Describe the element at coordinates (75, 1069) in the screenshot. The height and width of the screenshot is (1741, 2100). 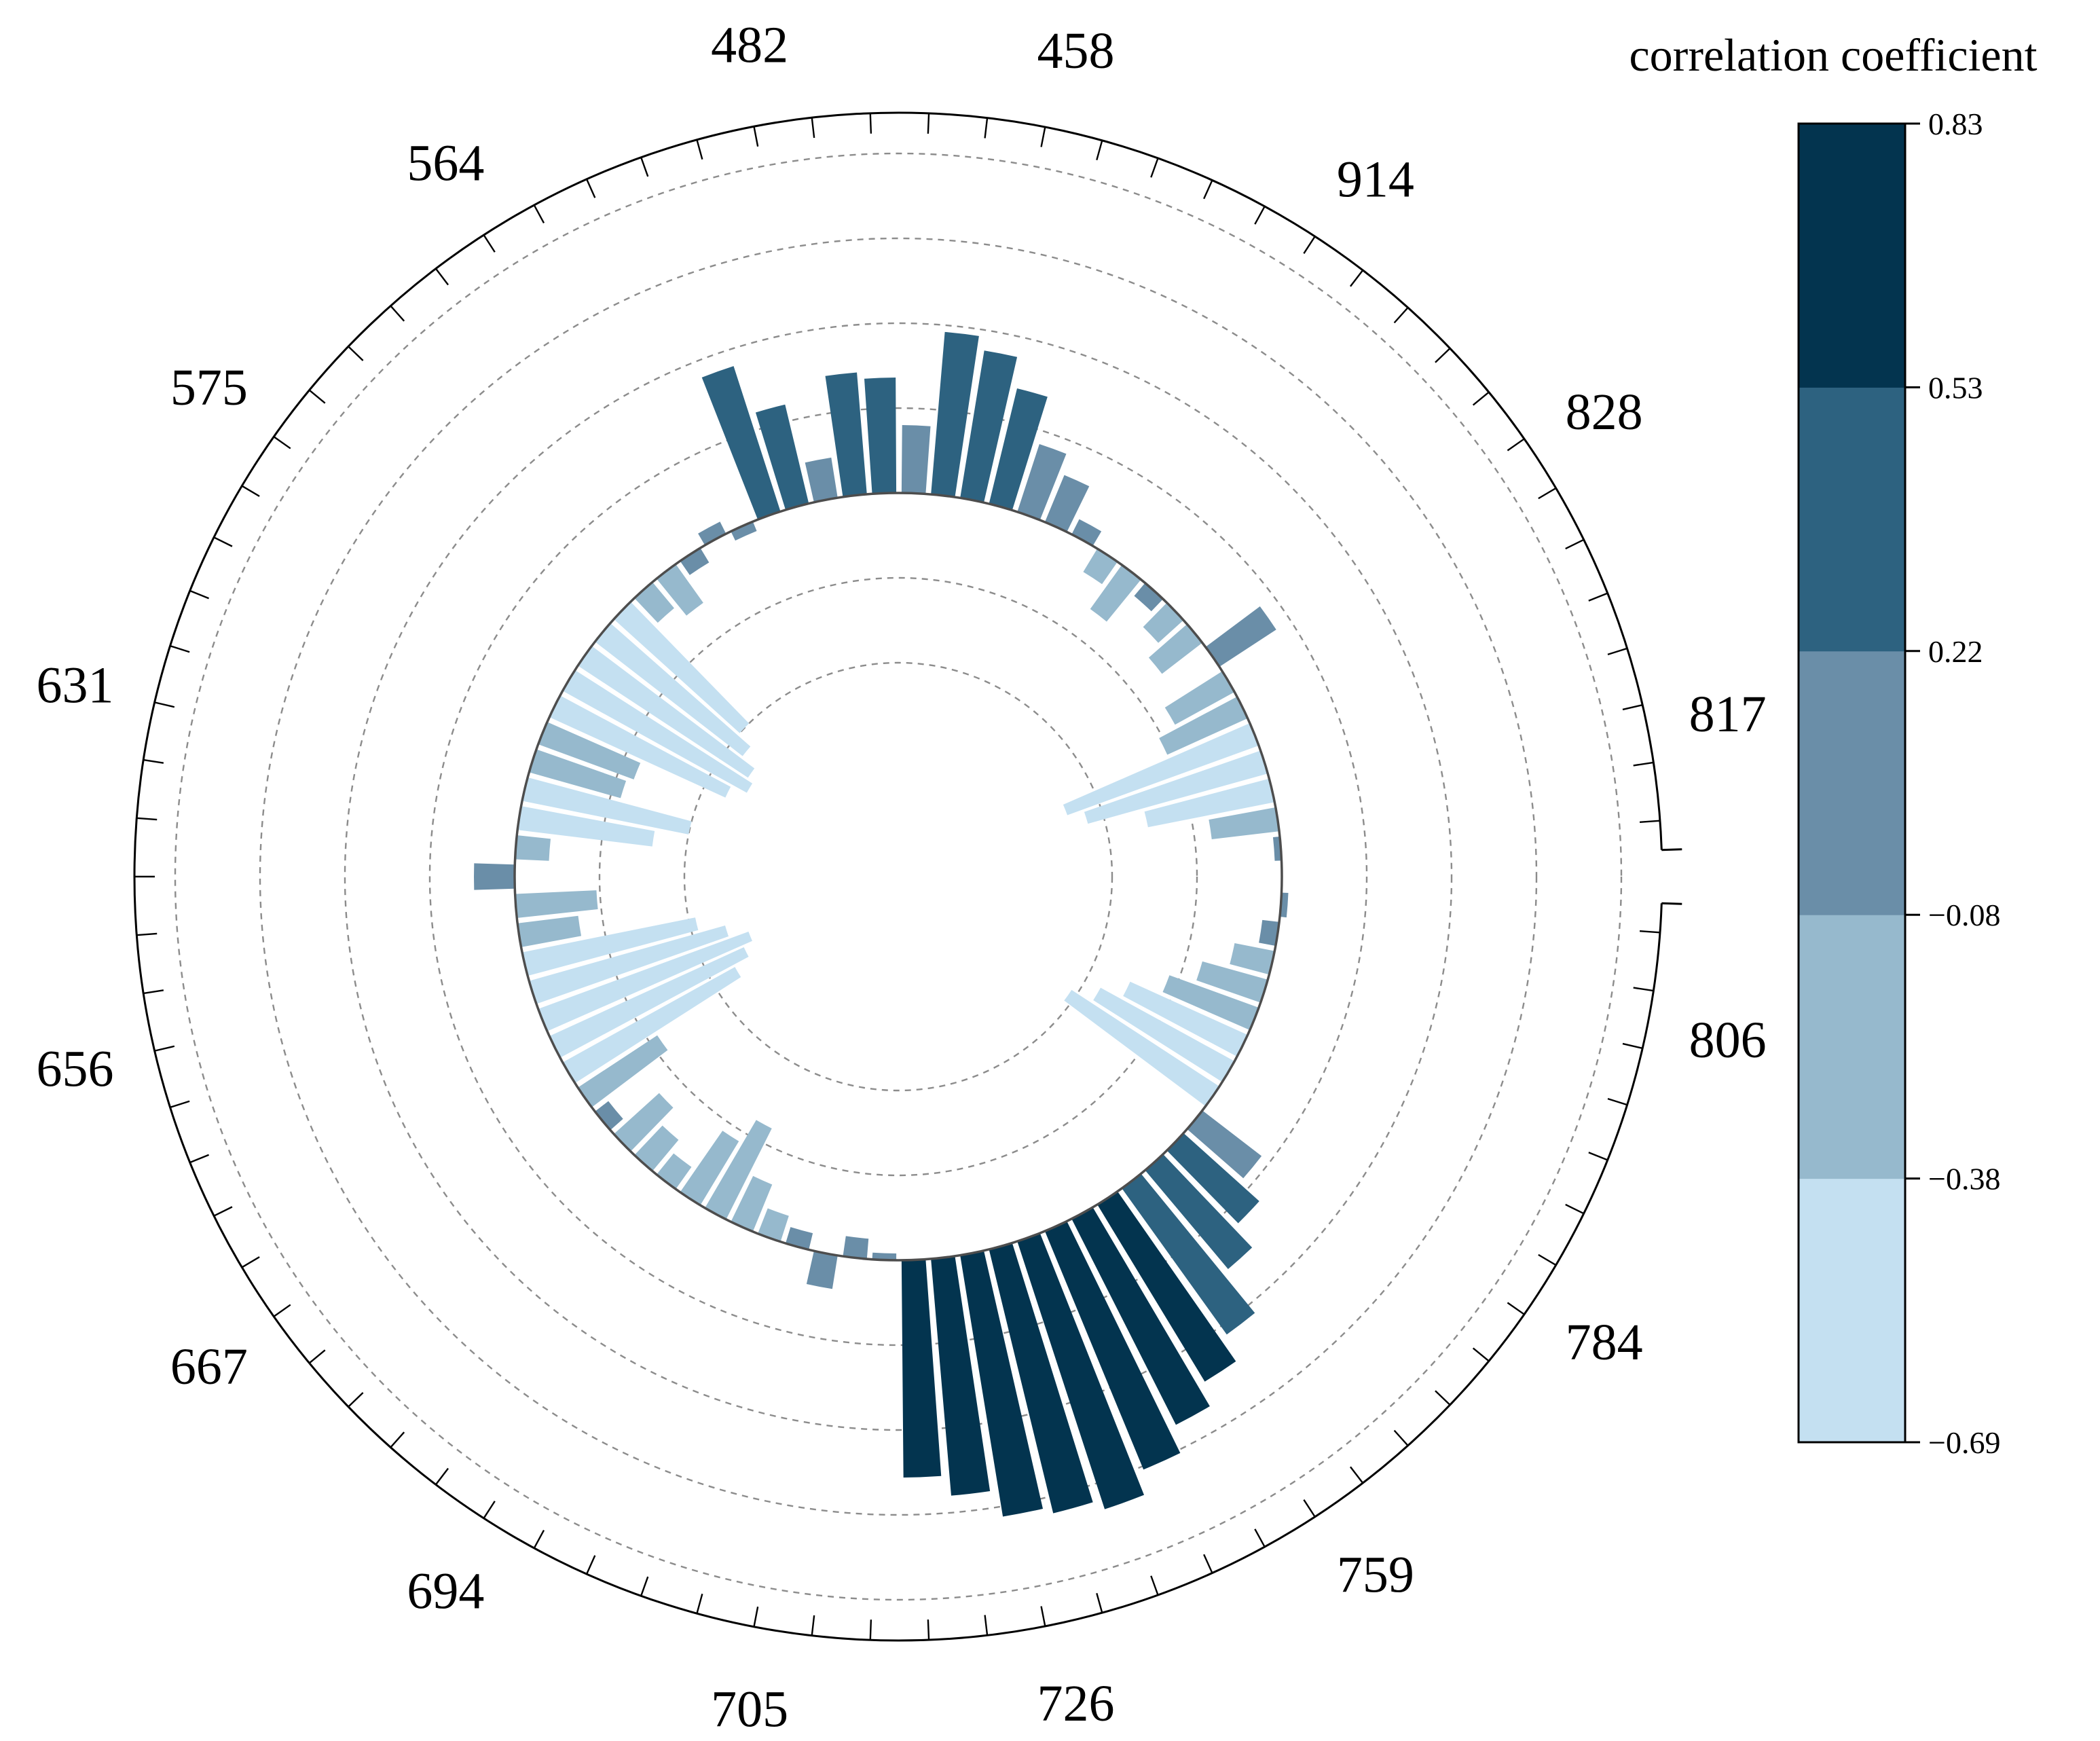
I see `angle-label: 656` at that location.